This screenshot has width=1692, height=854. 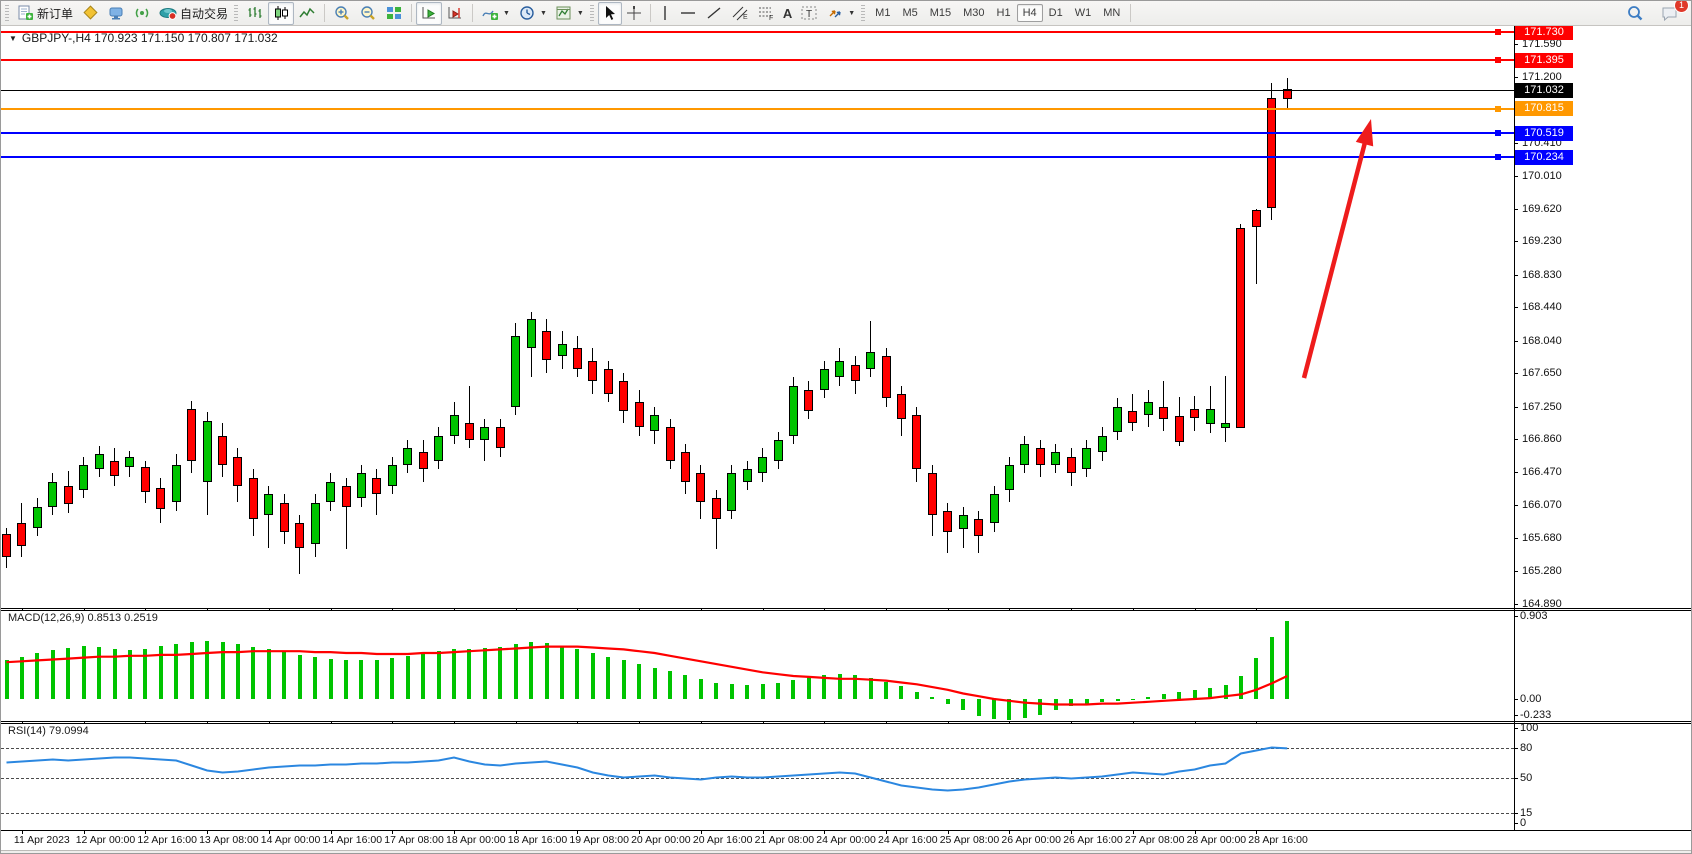 I want to click on rsi-indicator-label: RSI(14) 79.0994, so click(x=48, y=731).